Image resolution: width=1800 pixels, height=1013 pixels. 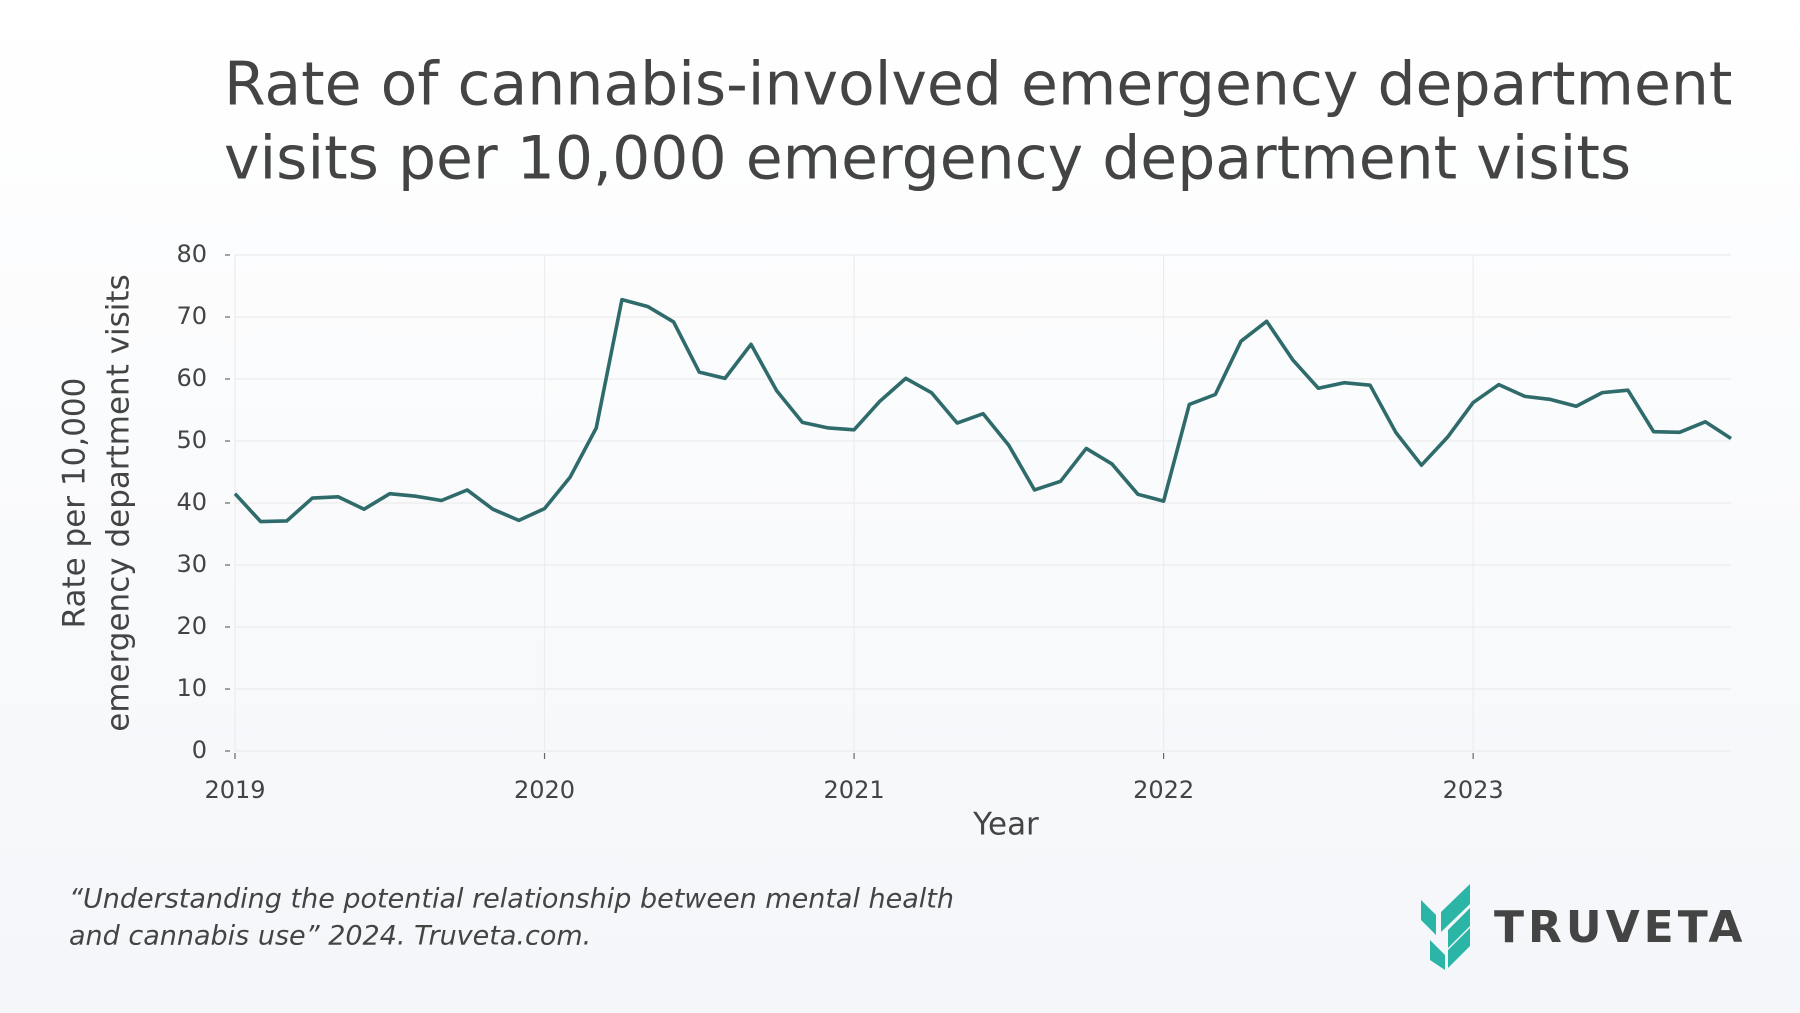 I want to click on x-tick-label: 2022, so click(x=1163, y=790).